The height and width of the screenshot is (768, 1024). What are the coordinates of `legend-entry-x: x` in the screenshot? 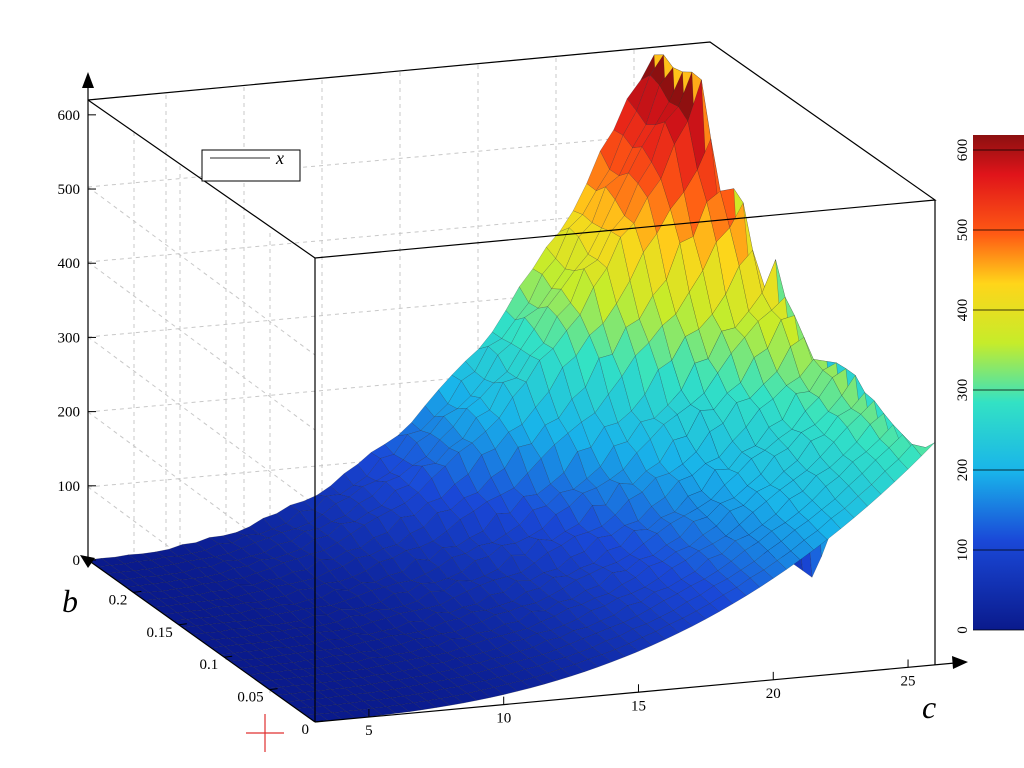 It's located at (279, 158).